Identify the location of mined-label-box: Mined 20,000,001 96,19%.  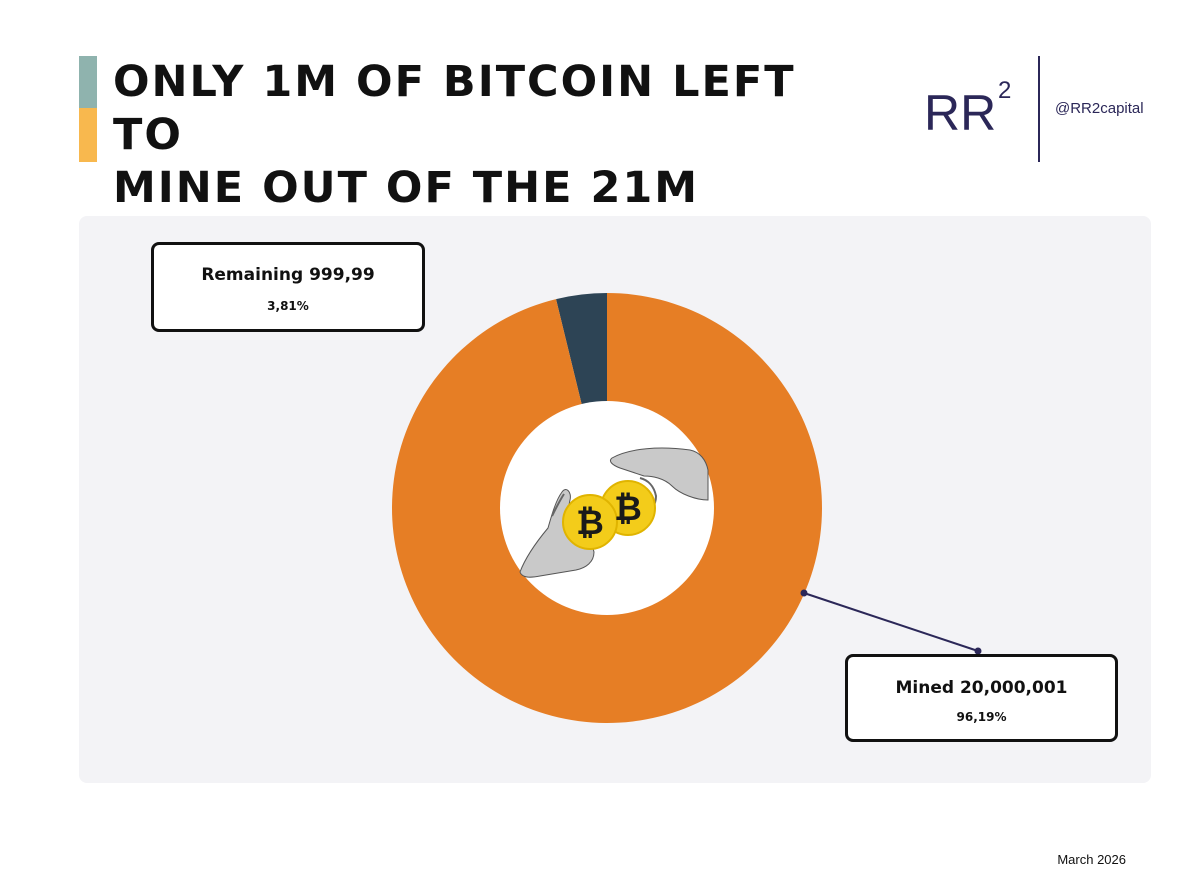
(981, 698).